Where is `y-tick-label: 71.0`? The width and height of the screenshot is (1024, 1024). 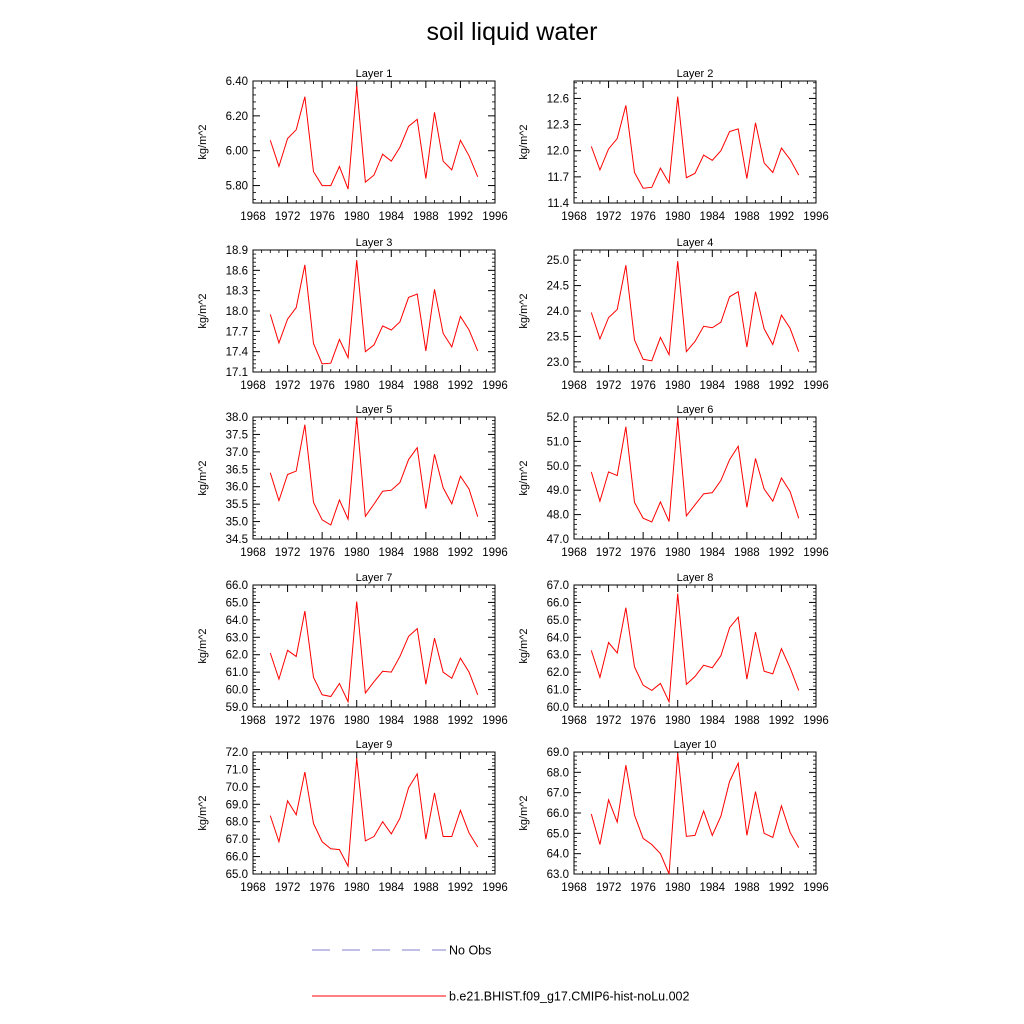 y-tick-label: 71.0 is located at coordinates (237, 770).